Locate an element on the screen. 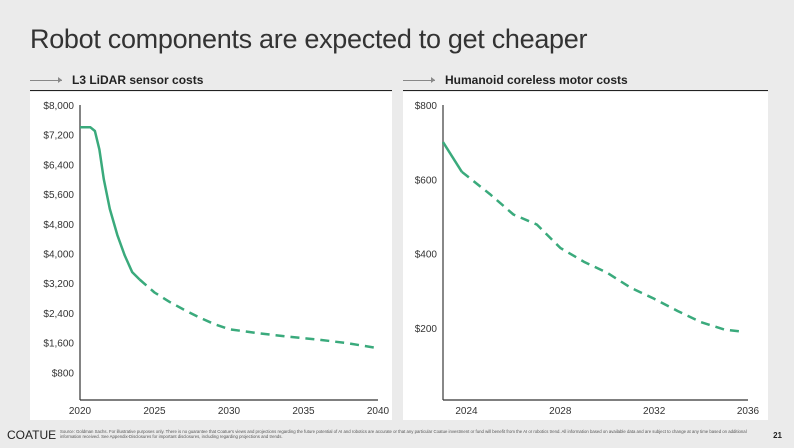 This screenshot has height=448, width=794. y-tick-label: $1,600 is located at coordinates (58, 344).